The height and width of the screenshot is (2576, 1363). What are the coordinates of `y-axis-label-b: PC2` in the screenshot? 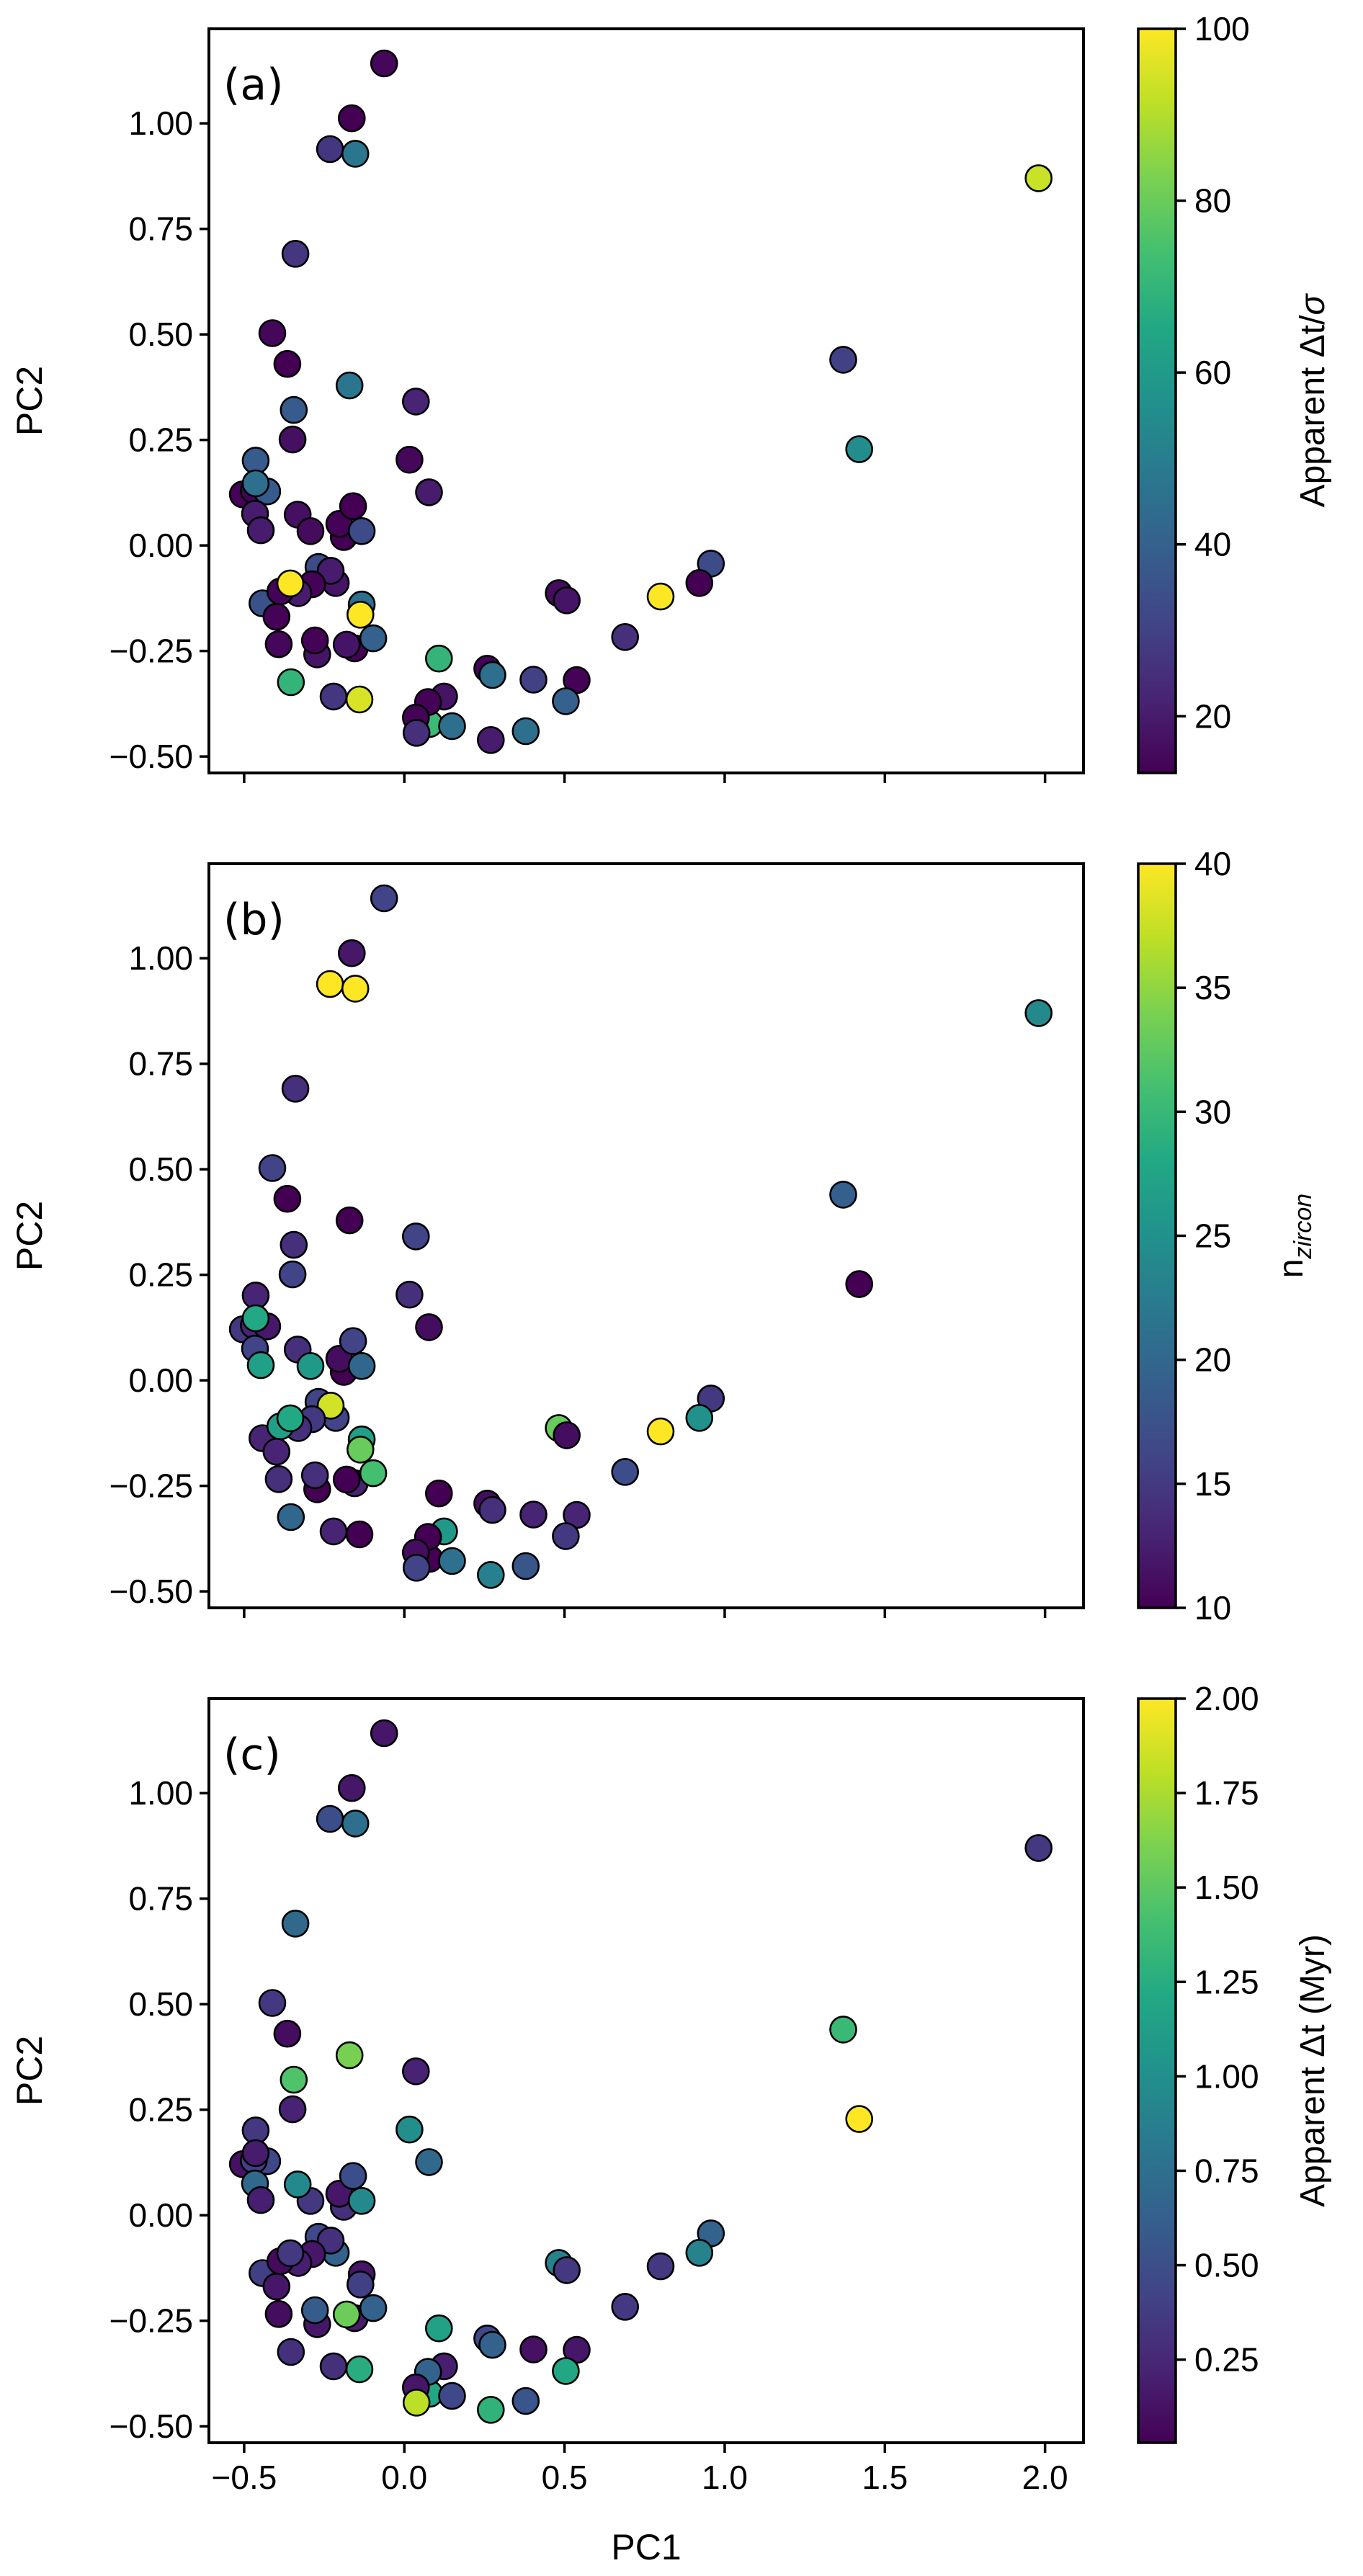 It's located at (29, 1236).